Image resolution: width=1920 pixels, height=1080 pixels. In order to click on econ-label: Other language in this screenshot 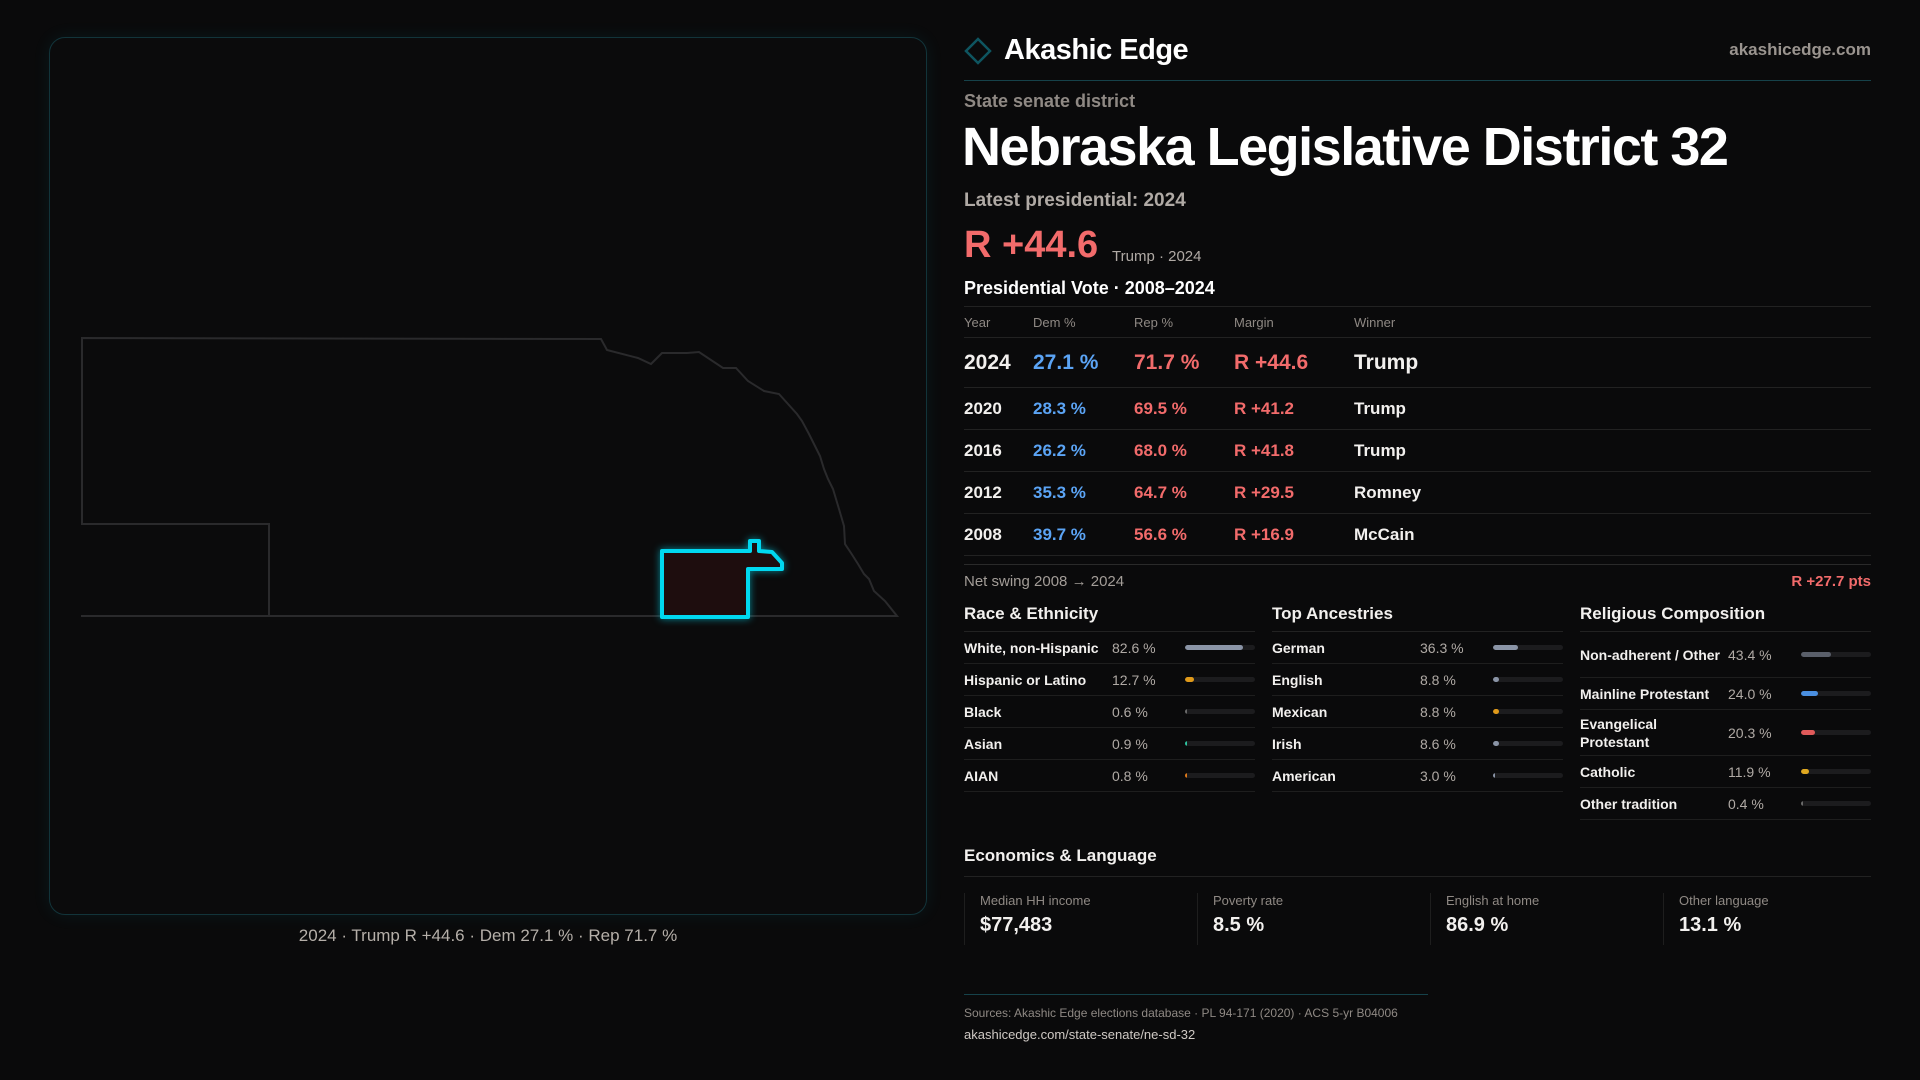, I will do `click(1724, 900)`.